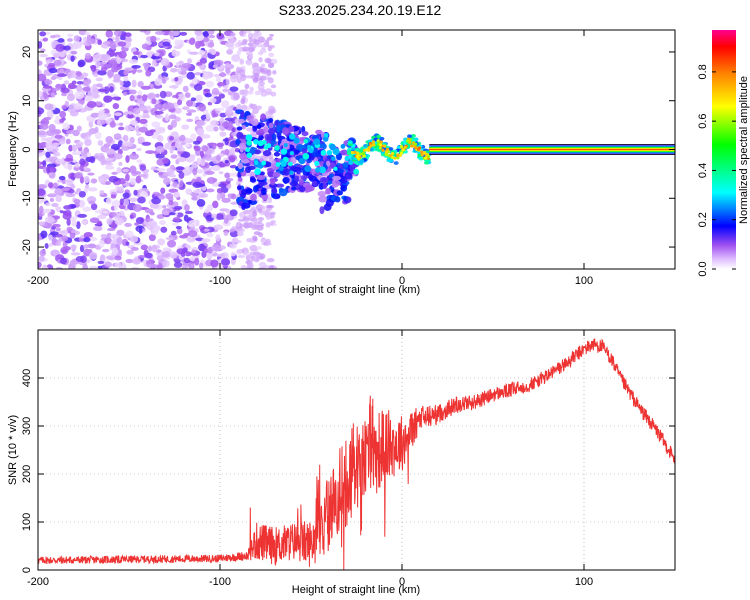  What do you see at coordinates (552, 149) in the screenshot?
I see `heatmap-band` at bounding box center [552, 149].